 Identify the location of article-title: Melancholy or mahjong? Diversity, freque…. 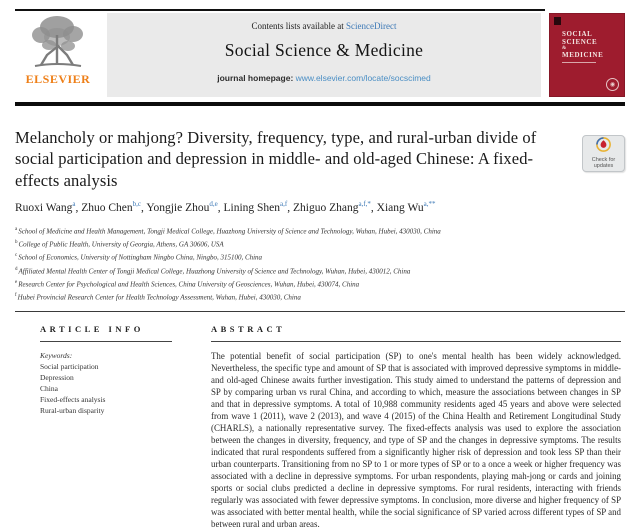
(276, 158).